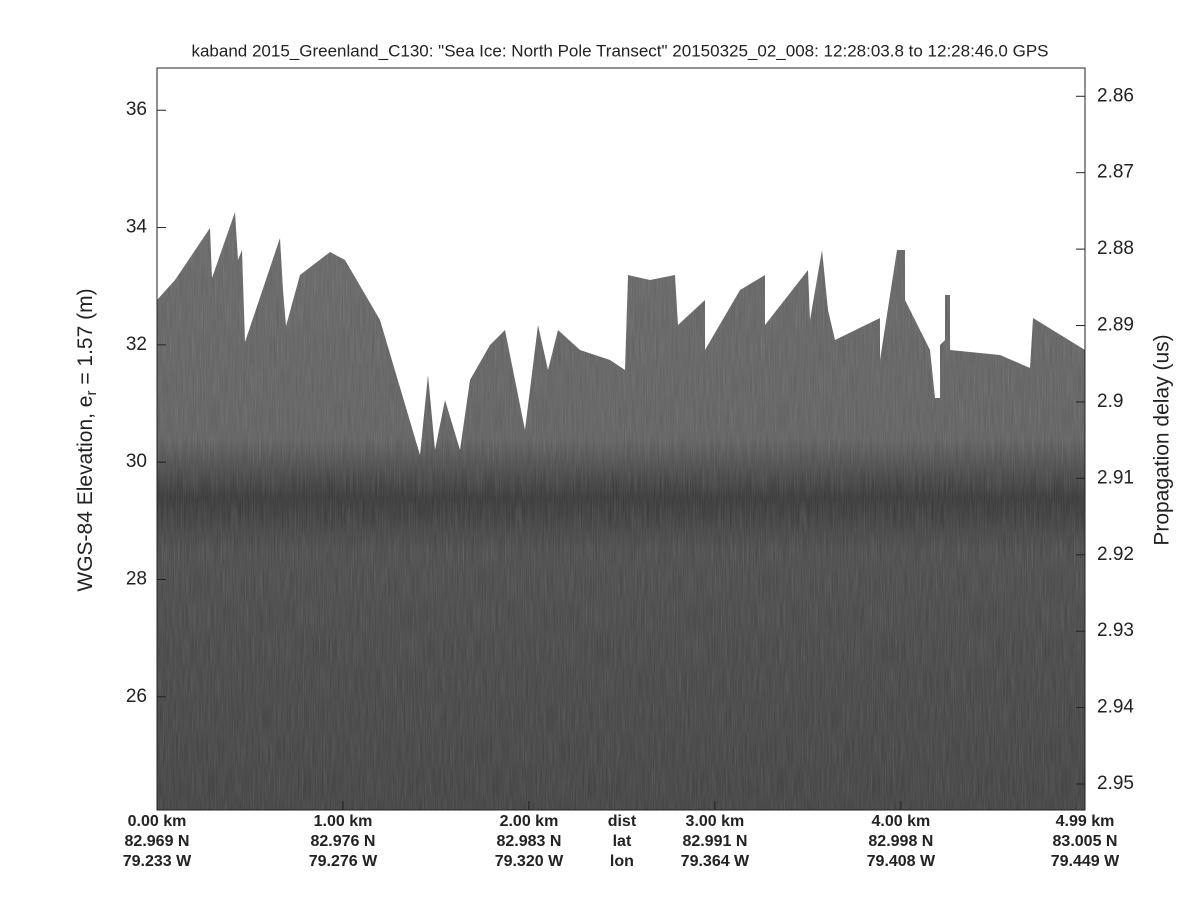 This screenshot has height=905, width=1200. I want to click on y2-tick-label: 2.9, so click(1110, 401).